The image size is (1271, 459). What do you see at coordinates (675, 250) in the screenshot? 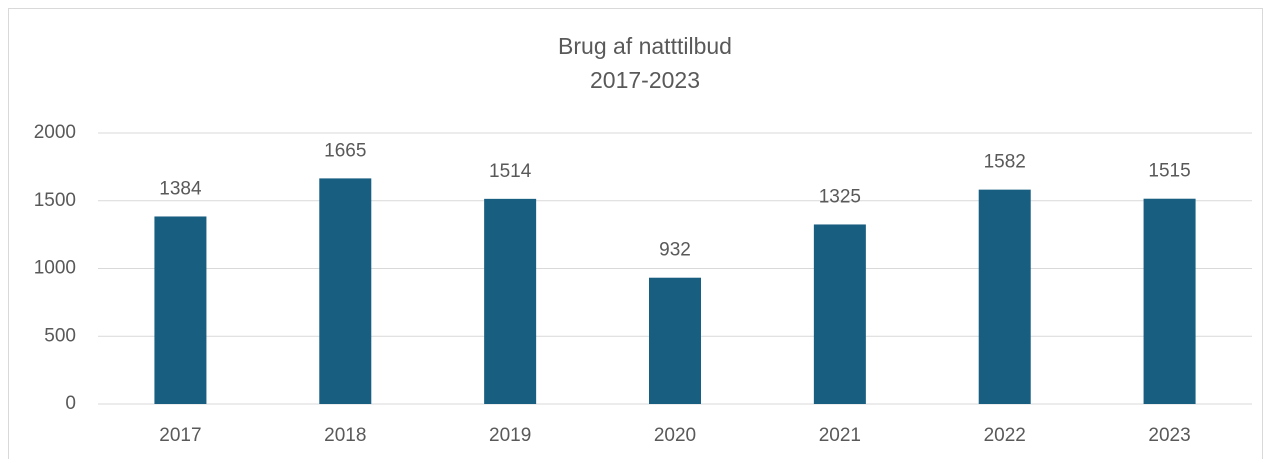
I see `data-label: 932` at bounding box center [675, 250].